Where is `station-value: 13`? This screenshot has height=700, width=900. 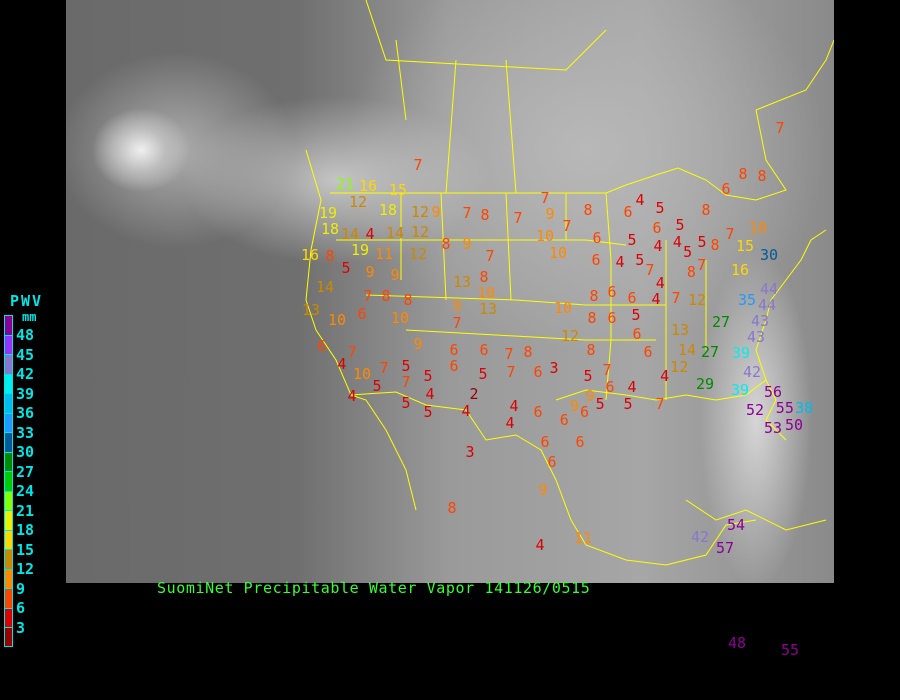 station-value: 13 is located at coordinates (680, 329).